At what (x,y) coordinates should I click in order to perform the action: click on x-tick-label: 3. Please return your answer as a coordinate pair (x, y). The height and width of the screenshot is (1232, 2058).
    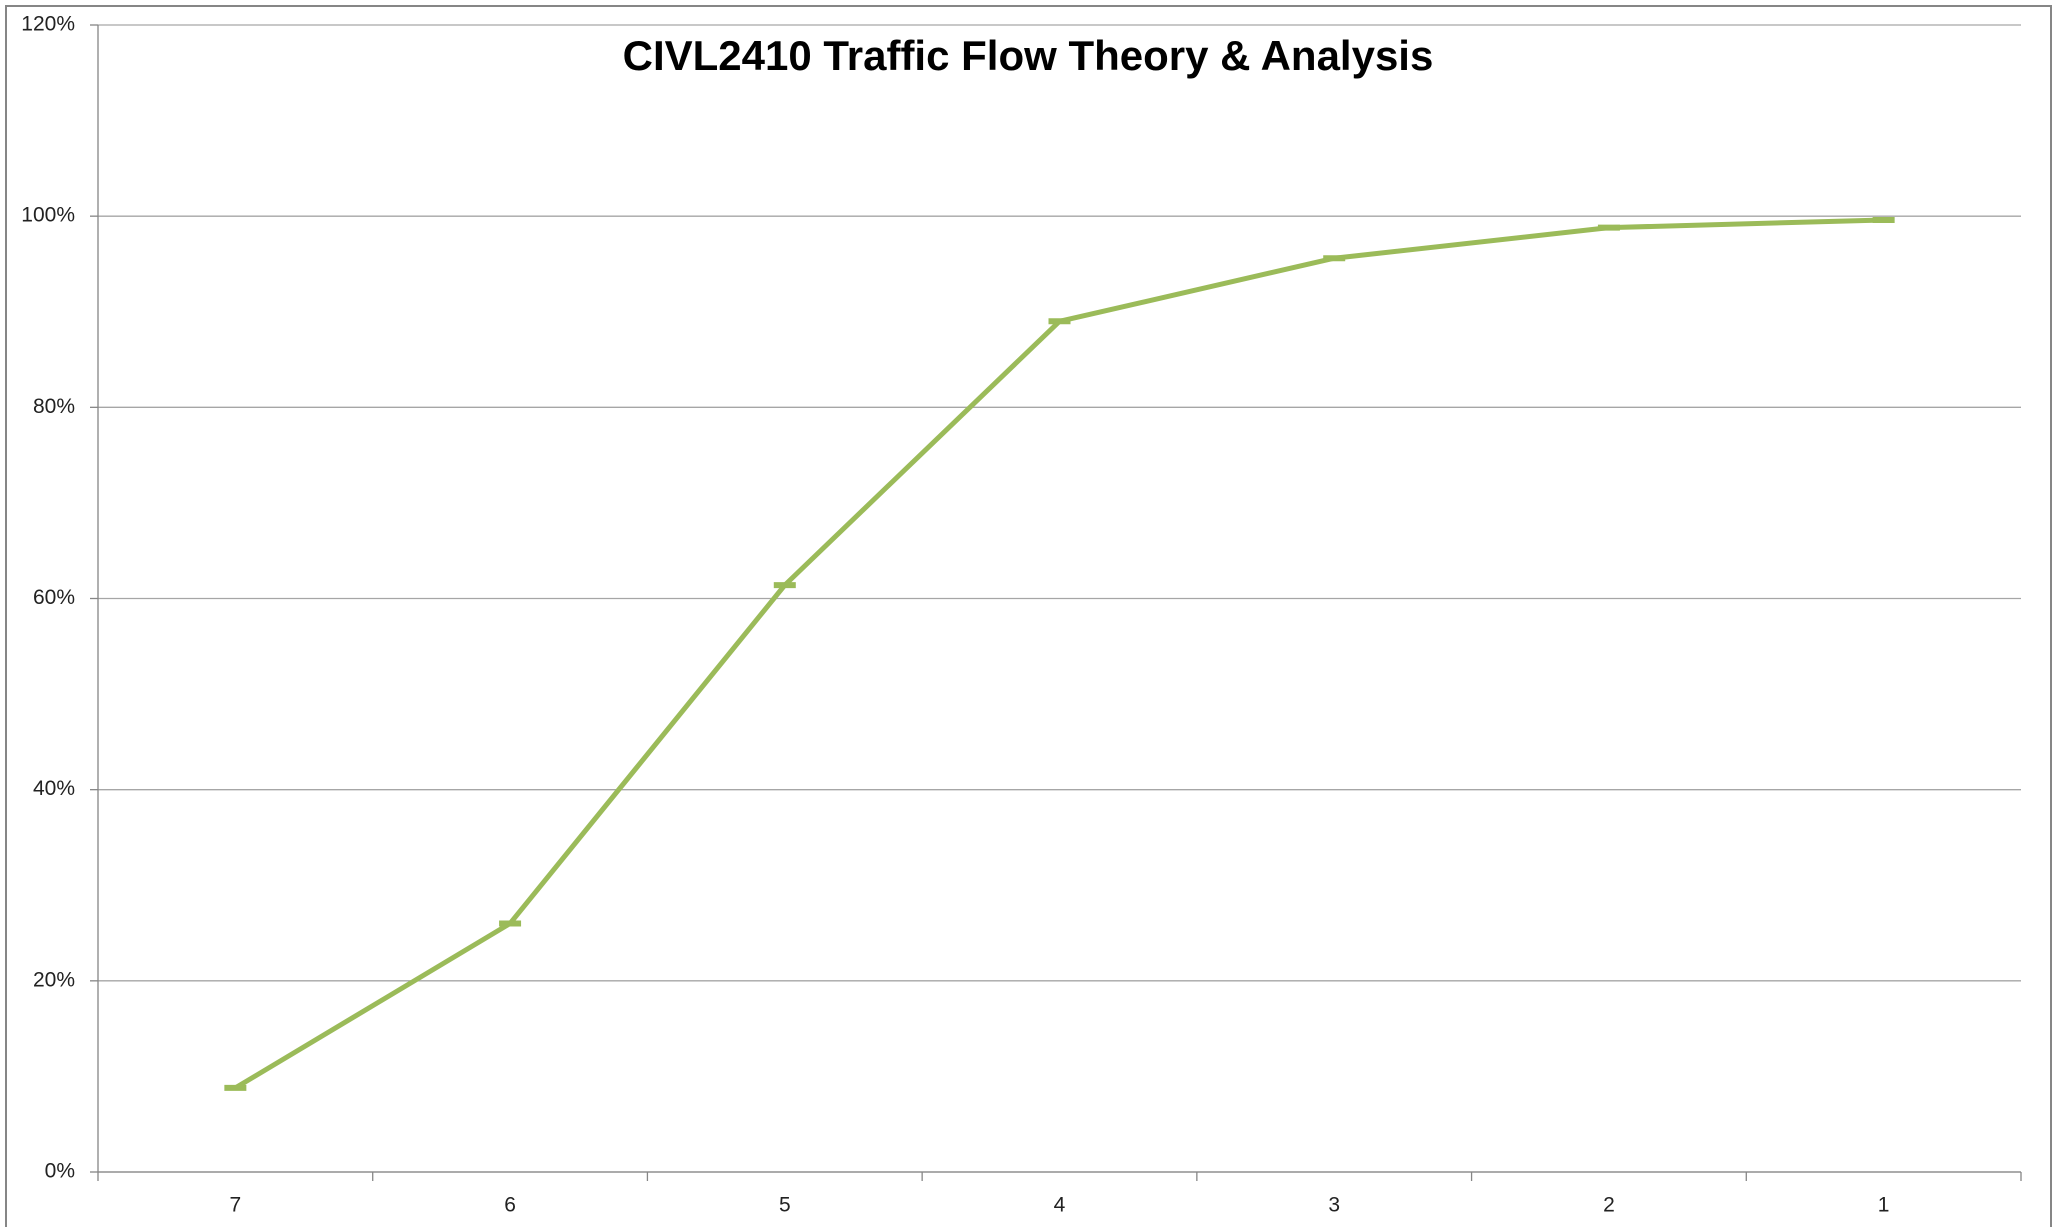
    Looking at the image, I should click on (1334, 1205).